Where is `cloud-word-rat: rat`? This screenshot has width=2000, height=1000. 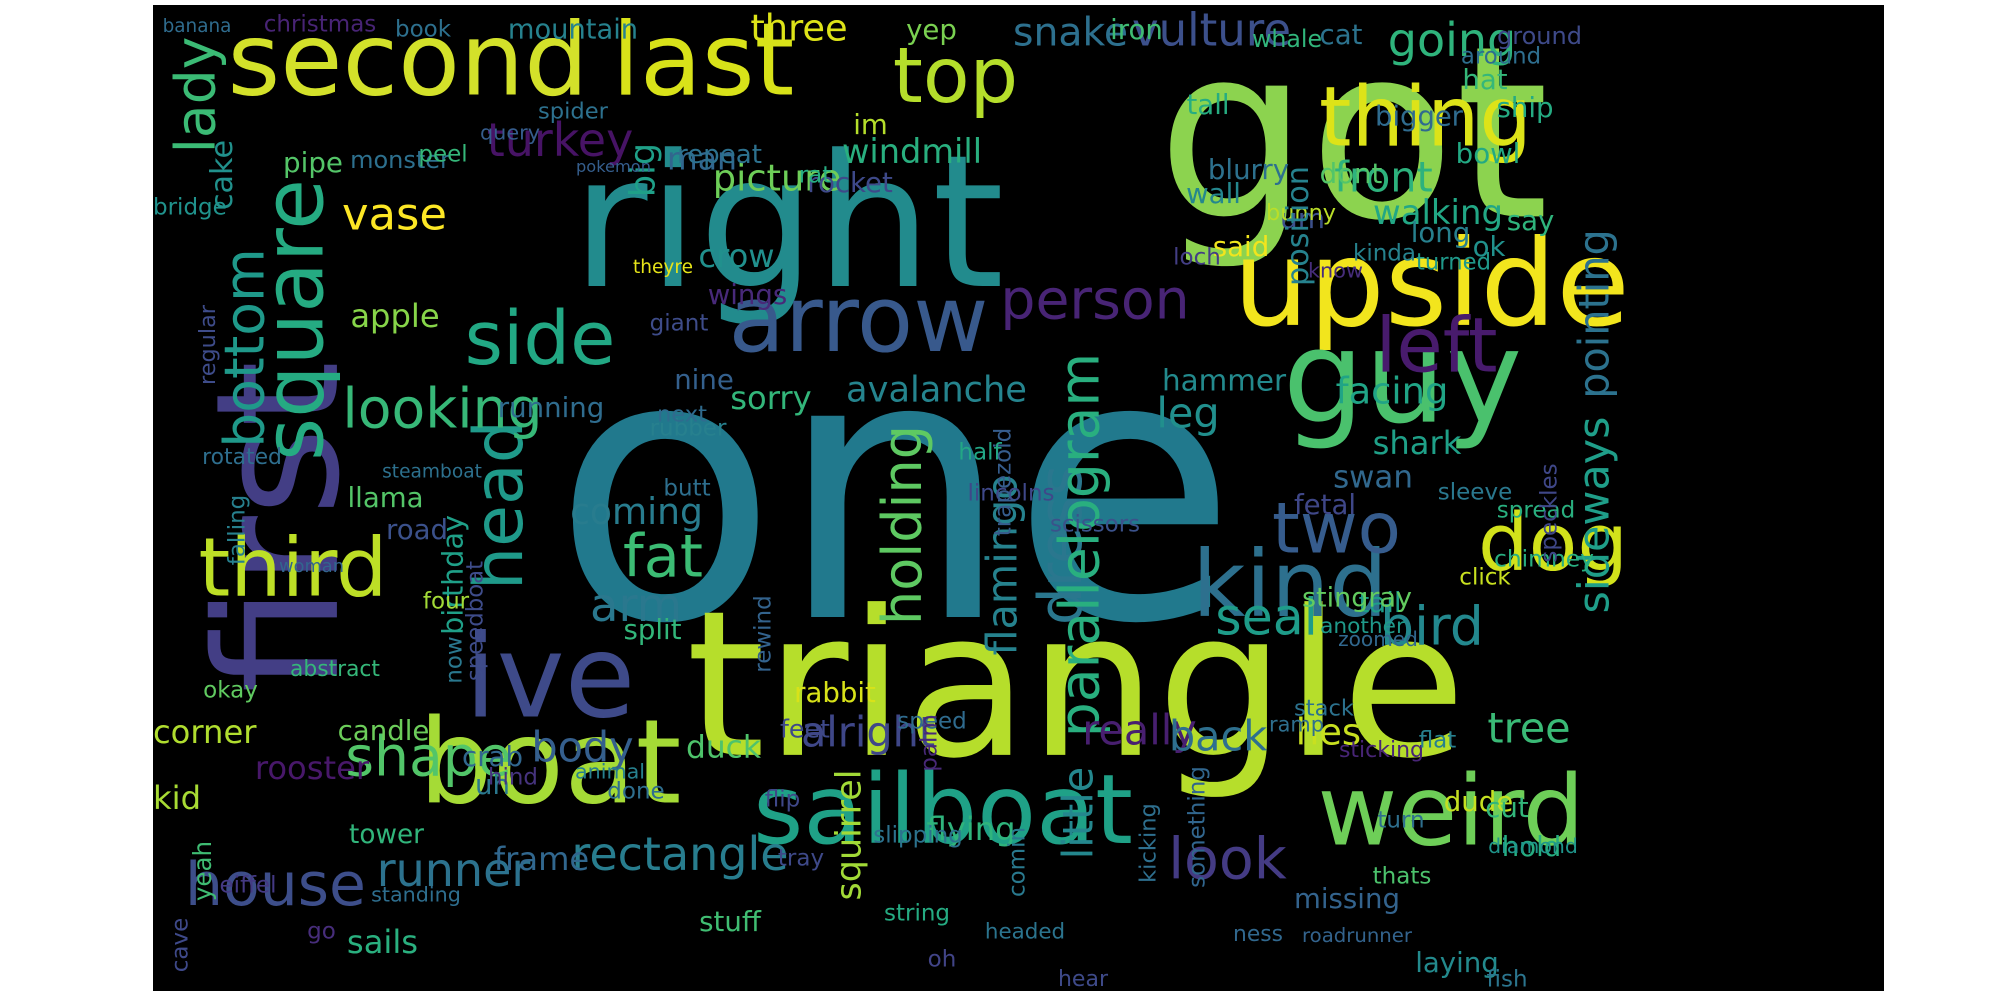 cloud-word-rat: rat is located at coordinates (815, 175).